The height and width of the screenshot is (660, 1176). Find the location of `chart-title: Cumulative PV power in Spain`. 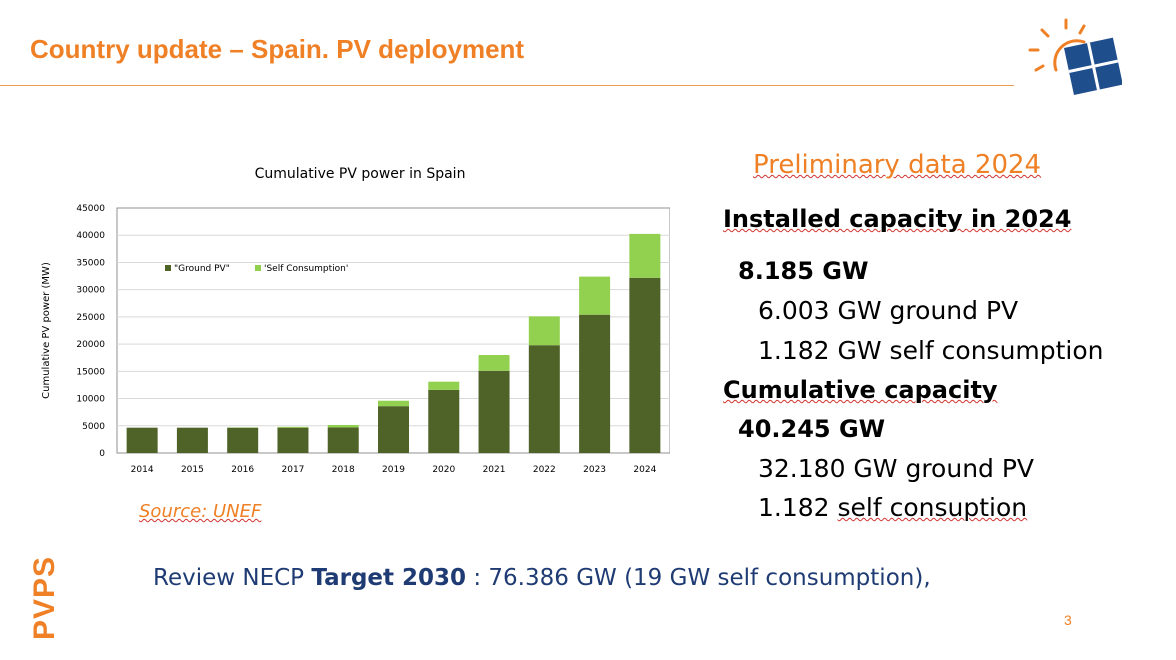

chart-title: Cumulative PV power in Spain is located at coordinates (360, 174).